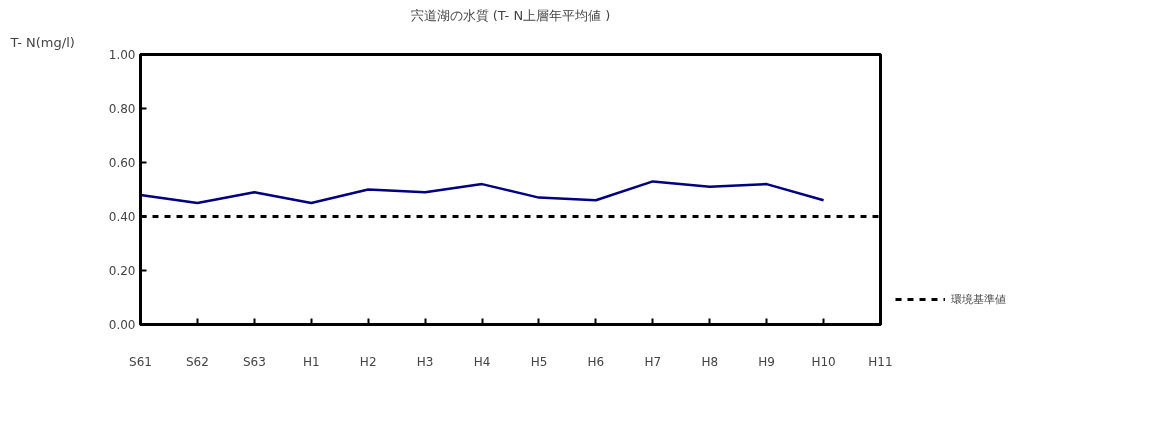 The height and width of the screenshot is (430, 1152). Describe the element at coordinates (311, 361) in the screenshot. I see `x-tick-label: H1` at that location.